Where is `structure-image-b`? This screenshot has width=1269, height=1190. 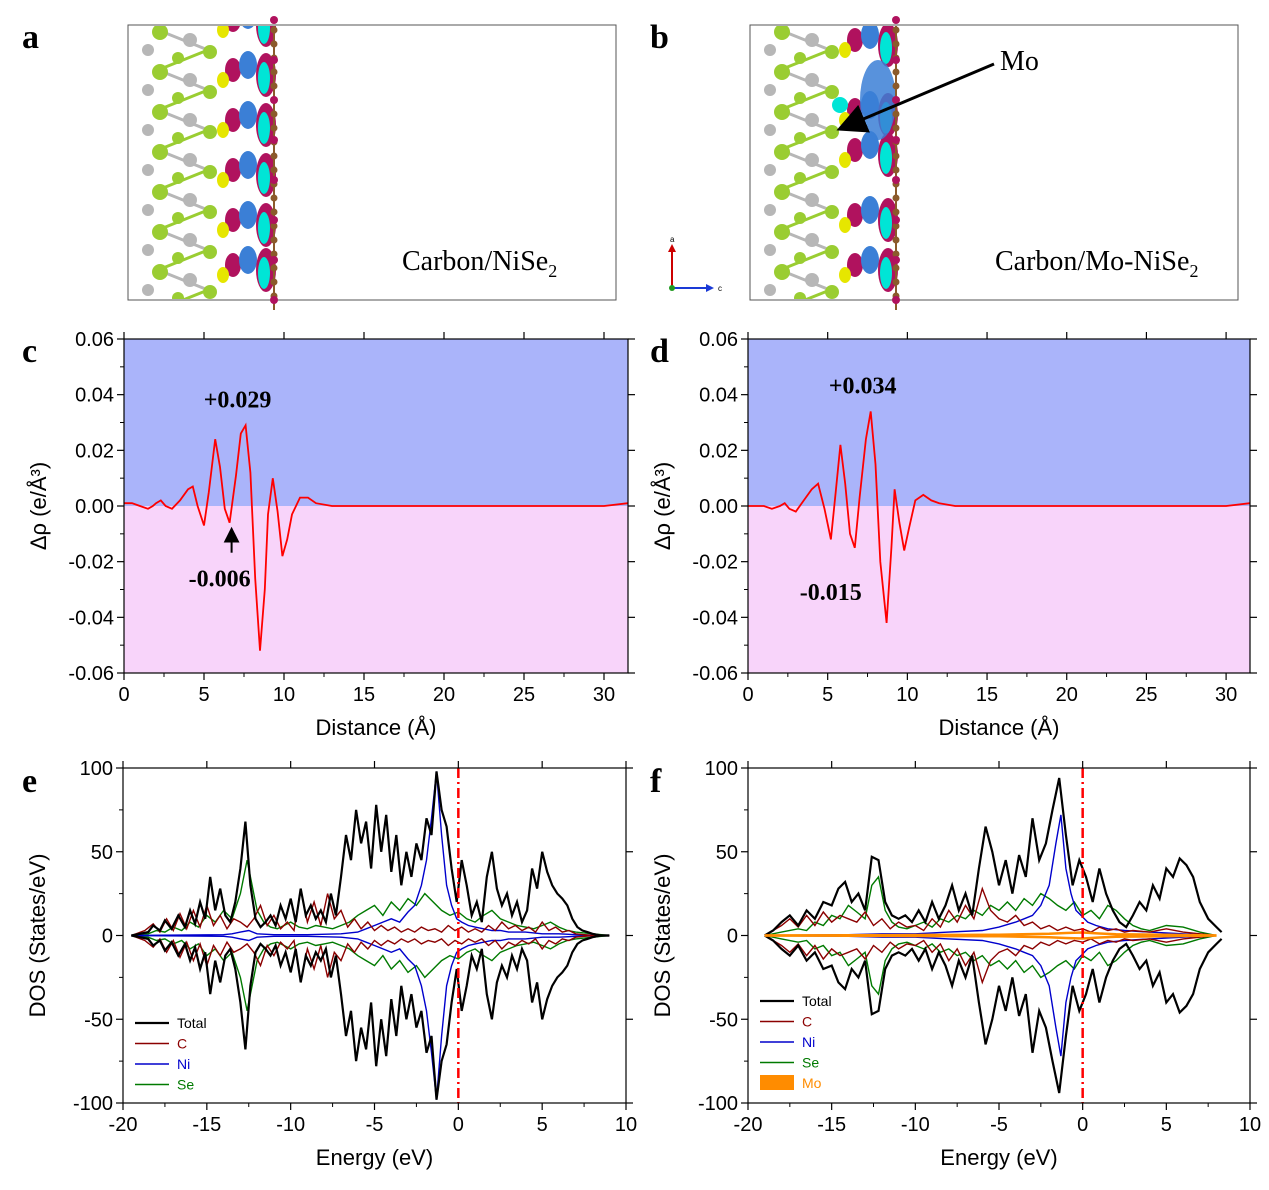
structure-image-b is located at coordinates (832, 163).